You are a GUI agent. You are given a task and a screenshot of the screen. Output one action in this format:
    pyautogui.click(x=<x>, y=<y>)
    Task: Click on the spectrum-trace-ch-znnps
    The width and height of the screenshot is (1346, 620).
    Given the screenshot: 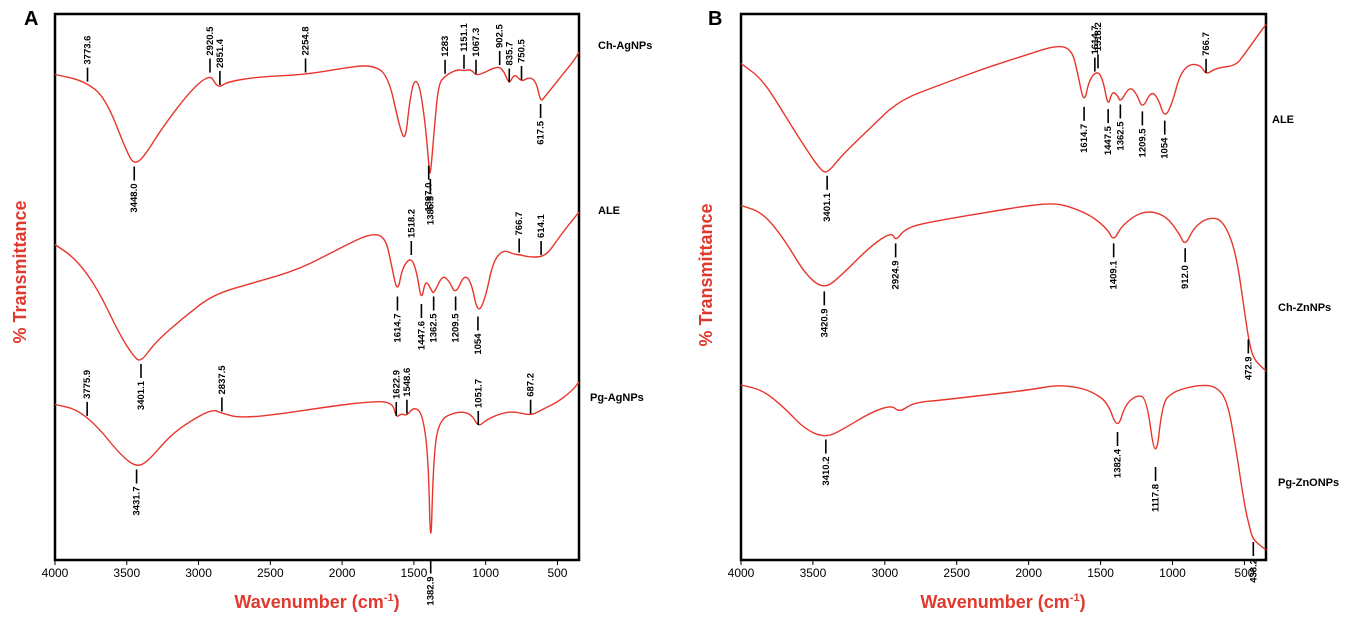 What is the action you would take?
    pyautogui.click(x=1003, y=287)
    